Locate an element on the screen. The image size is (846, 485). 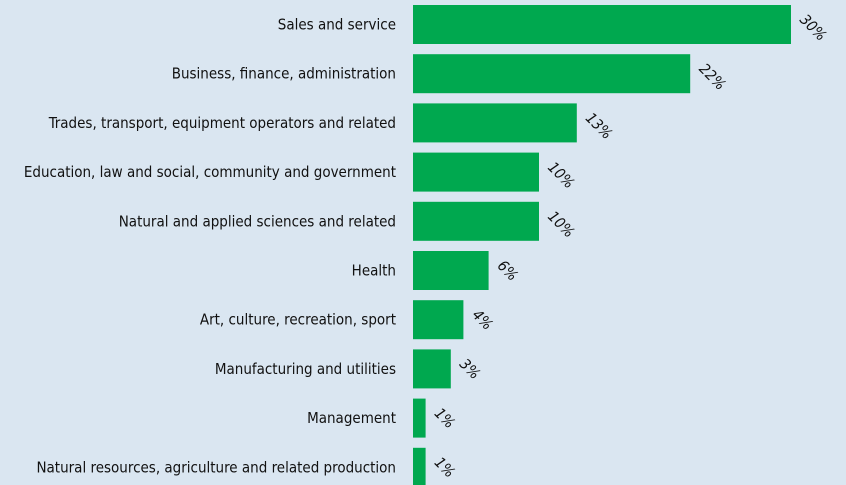
category-label-8: Management is located at coordinates (351, 418).